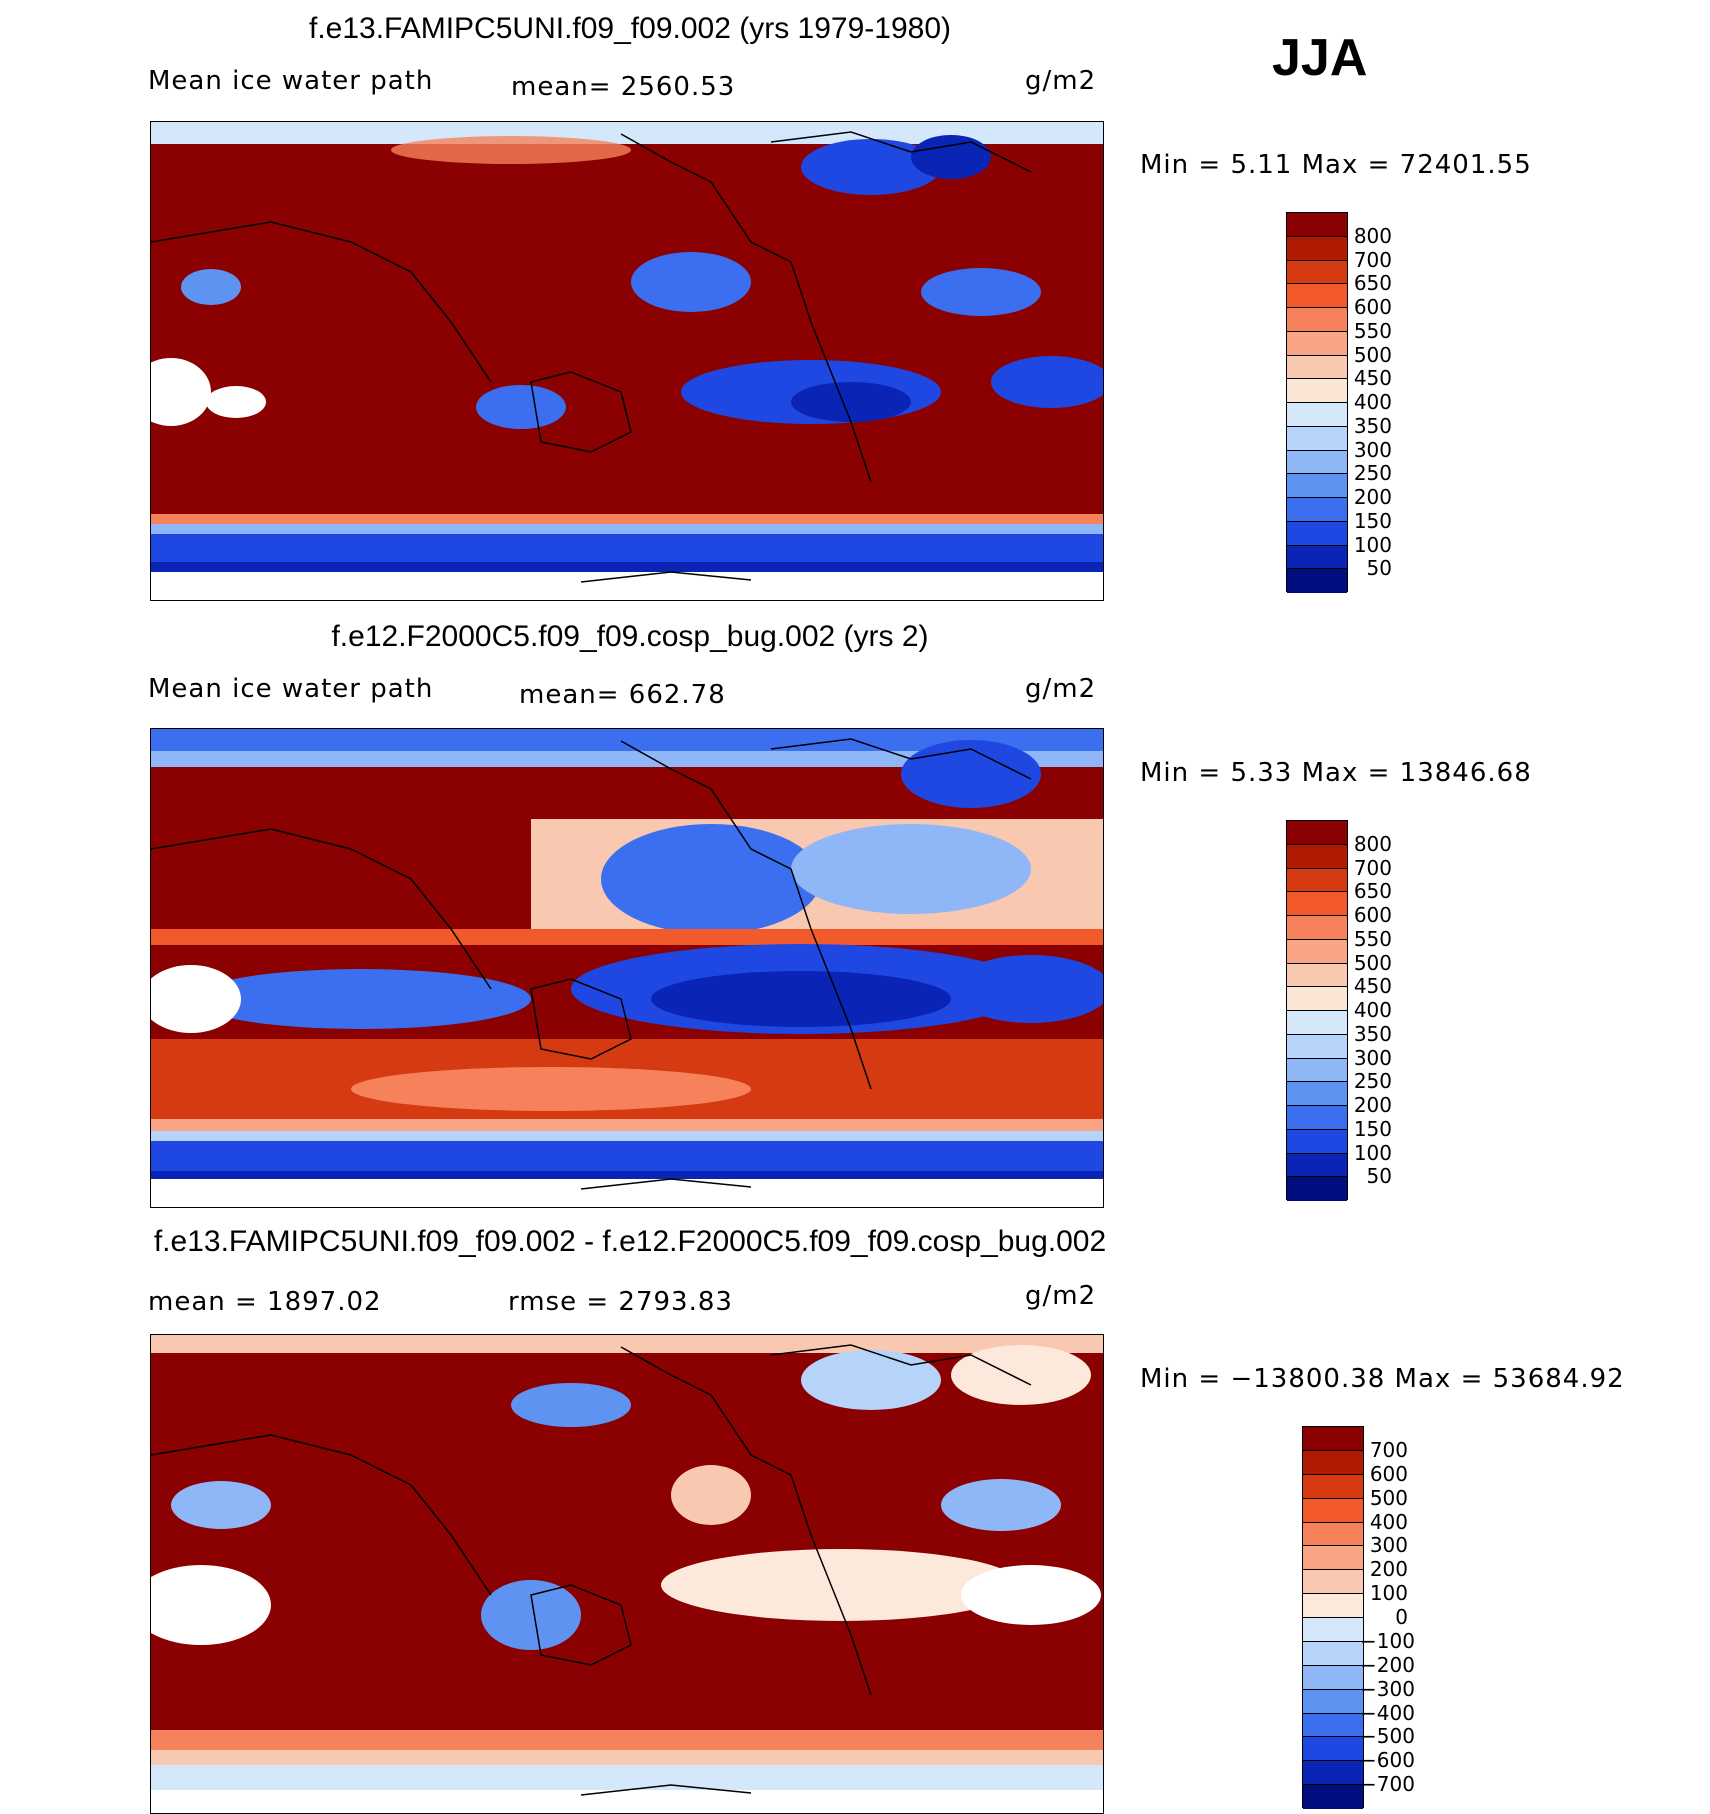 Image resolution: width=1710 pixels, height=1814 pixels. What do you see at coordinates (291, 689) in the screenshot?
I see `panel-2-variable-label: Mean ice water path` at bounding box center [291, 689].